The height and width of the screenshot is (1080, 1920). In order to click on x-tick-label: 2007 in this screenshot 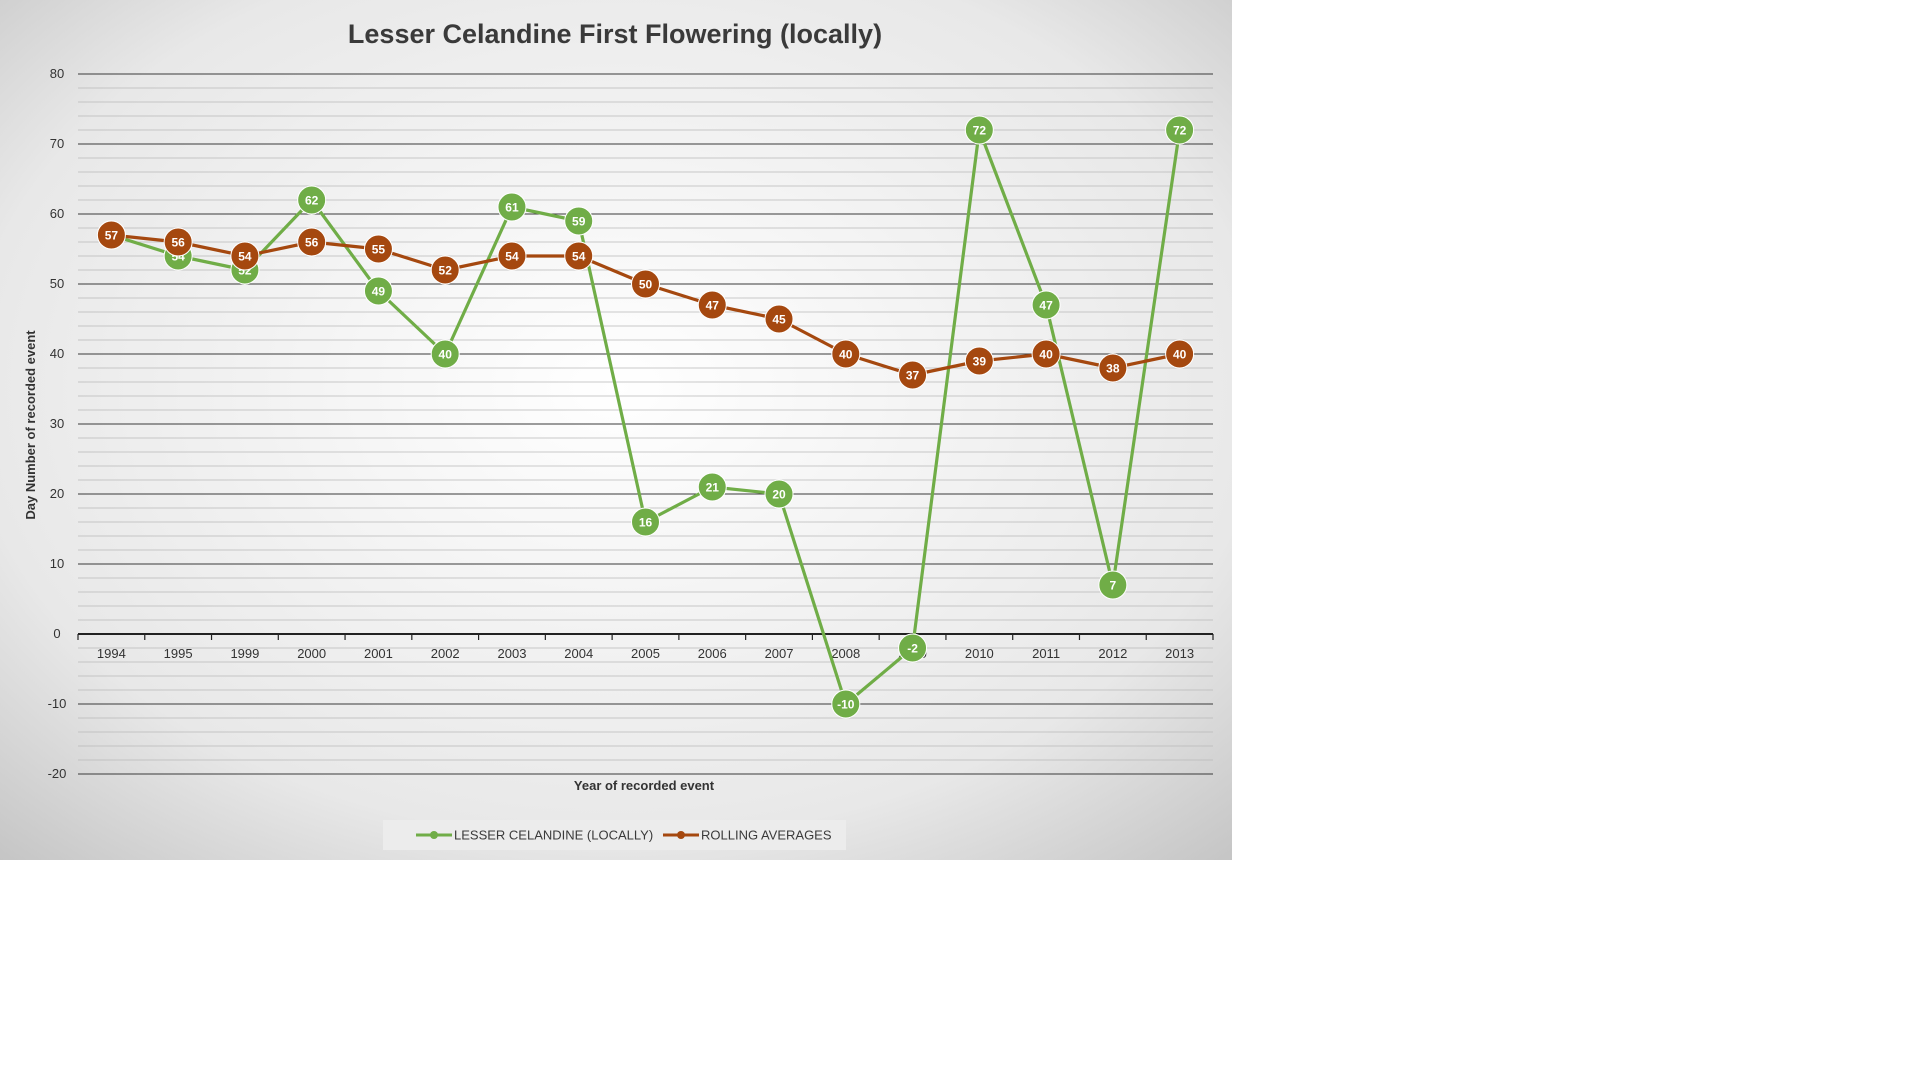, I will do `click(779, 653)`.